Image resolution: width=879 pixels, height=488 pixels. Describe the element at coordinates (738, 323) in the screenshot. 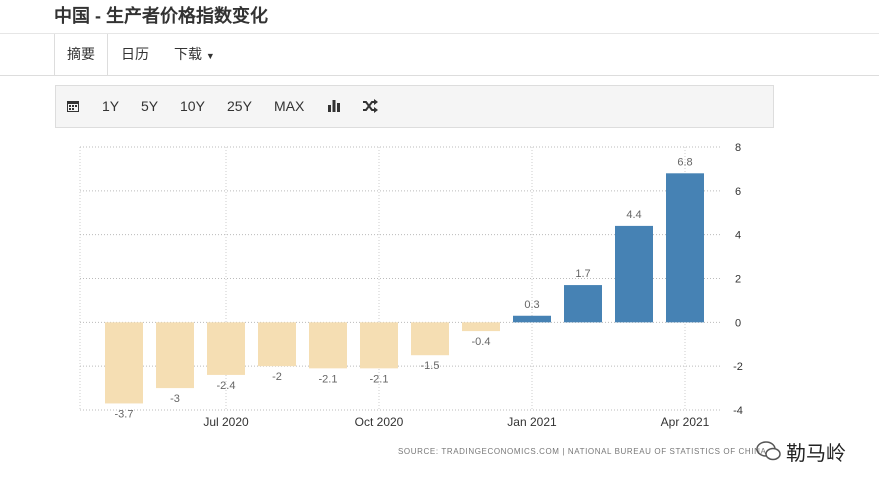

I see `y-tick-label: 0` at that location.